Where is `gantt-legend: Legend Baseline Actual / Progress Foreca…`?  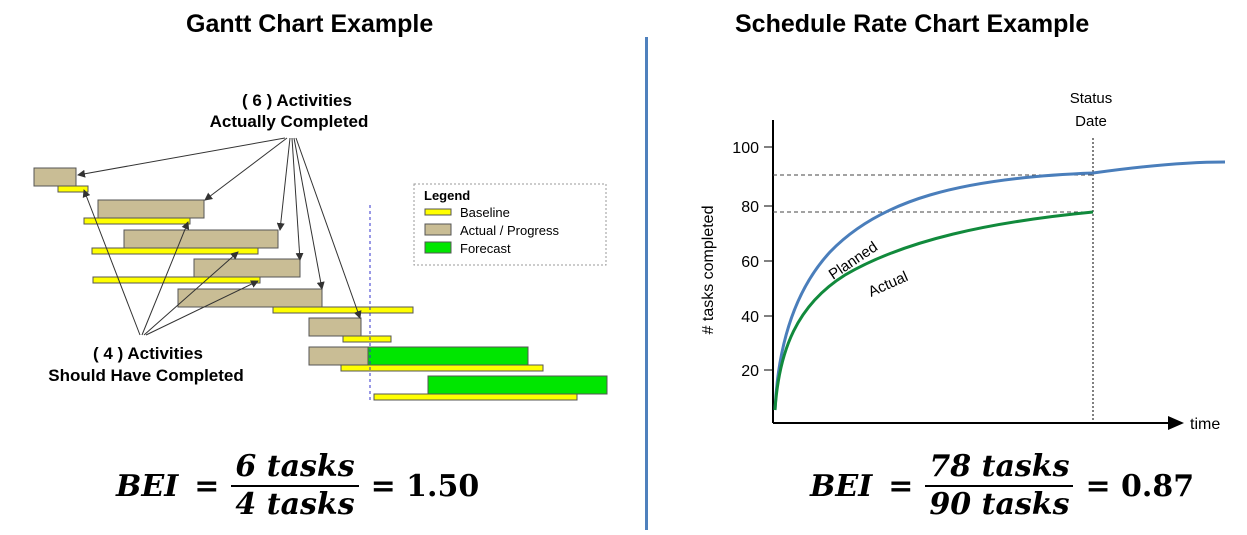
gantt-legend: Legend Baseline Actual / Progress Foreca… is located at coordinates (510, 224).